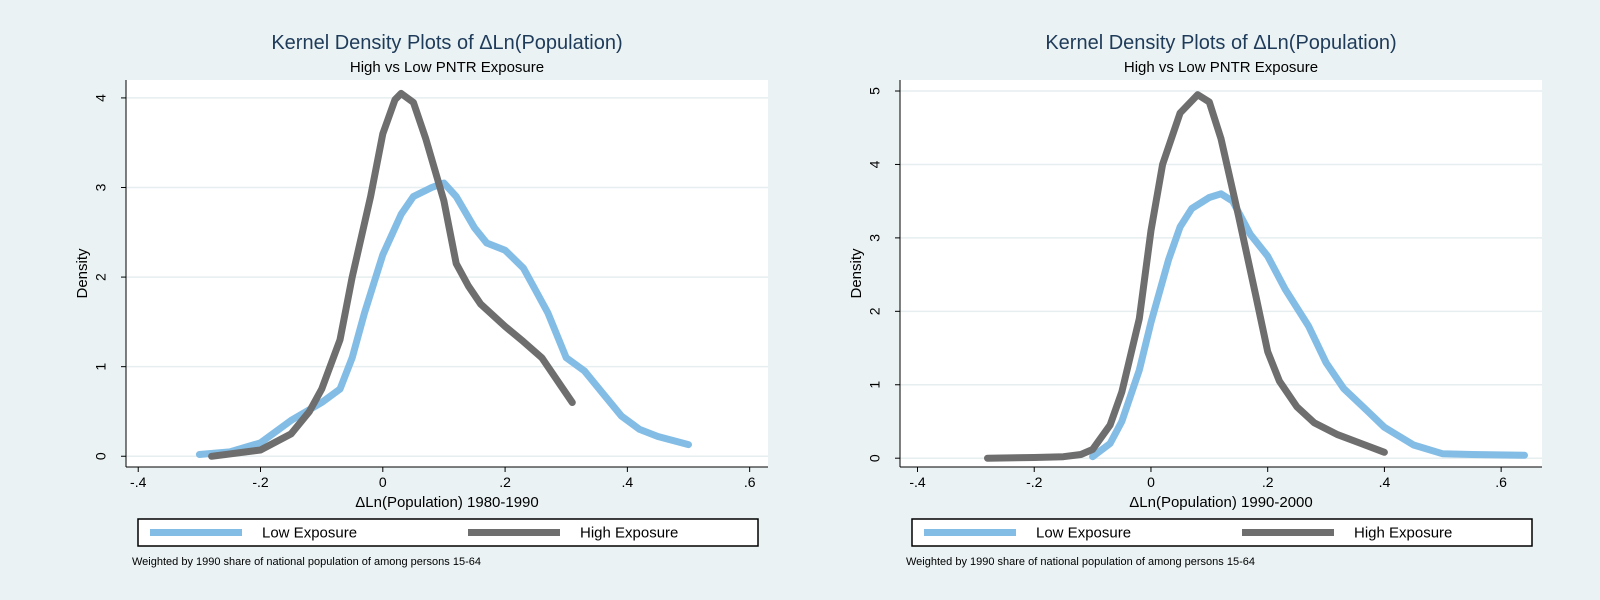 The image size is (1600, 600). I want to click on series-line-high-exposure, so click(392, 274).